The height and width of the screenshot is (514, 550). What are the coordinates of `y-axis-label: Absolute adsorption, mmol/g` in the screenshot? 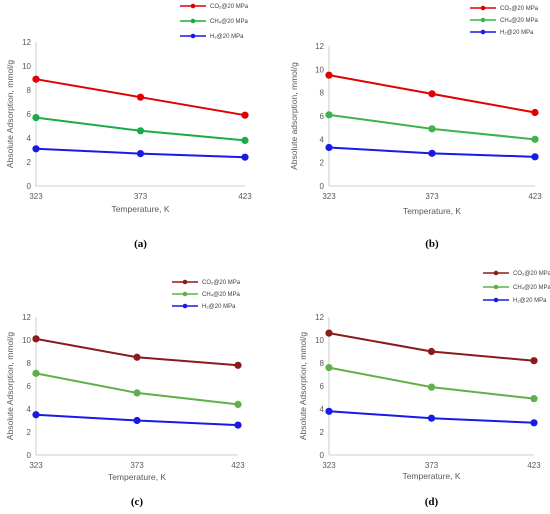 It's located at (294, 116).